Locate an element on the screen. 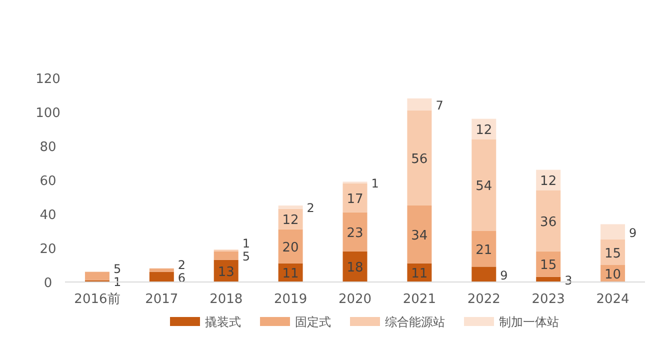 This screenshot has height=345, width=660. data-label: 10 is located at coordinates (613, 275).